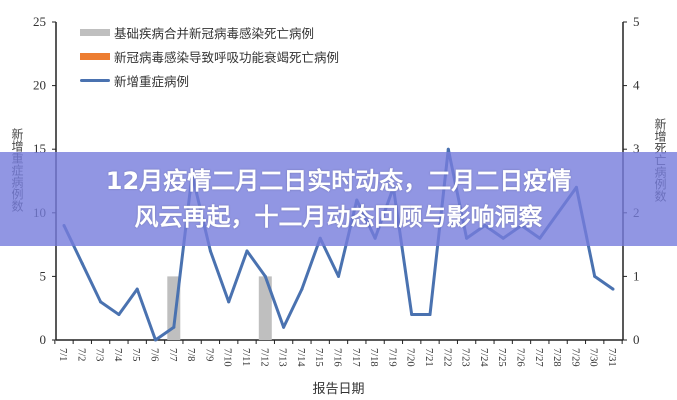  What do you see at coordinates (636, 148) in the screenshot?
I see `y-right-tick-label: 3` at bounding box center [636, 148].